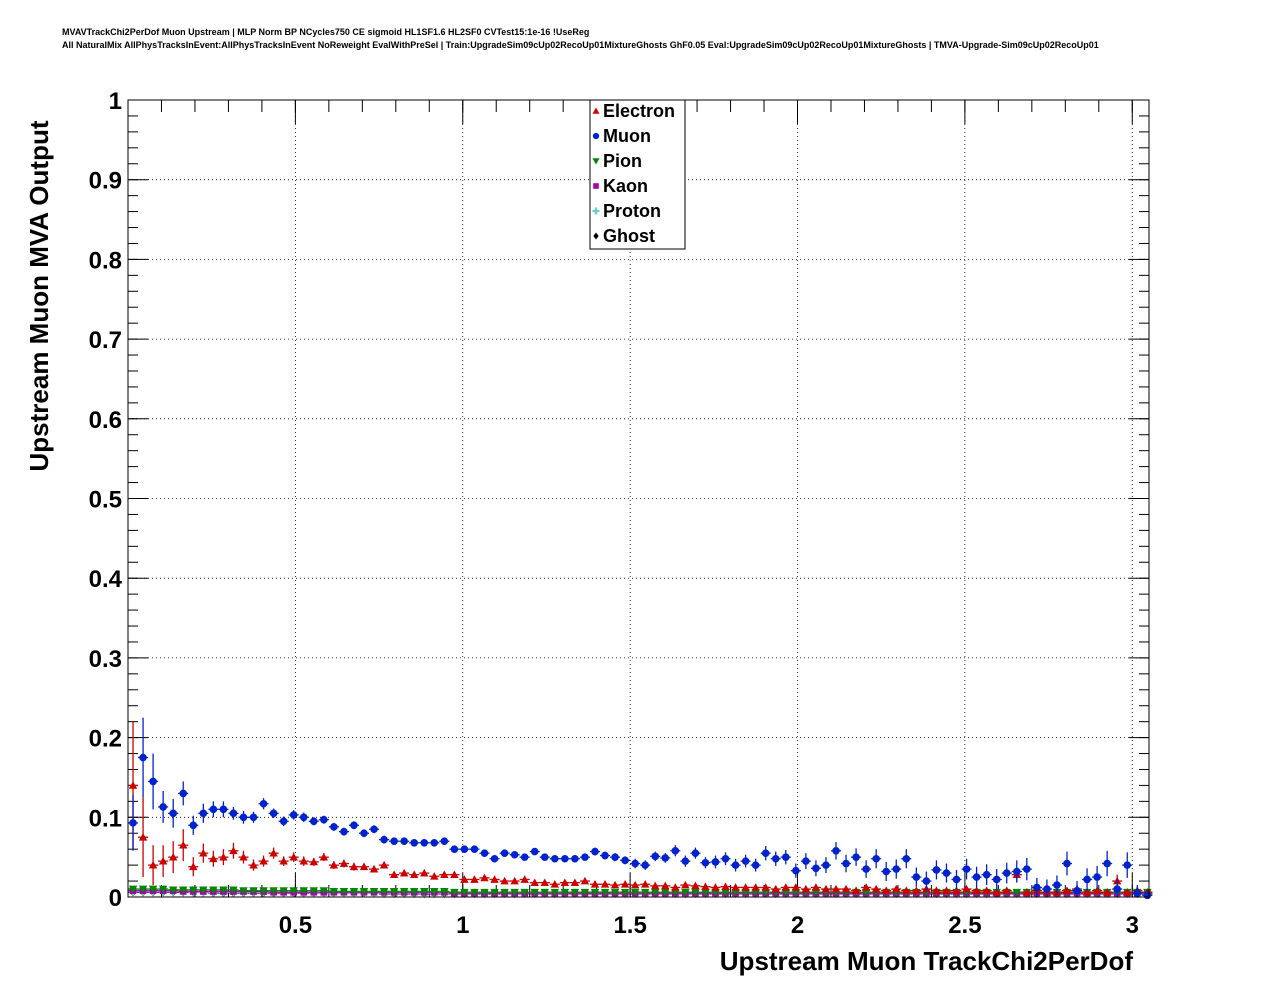 The height and width of the screenshot is (996, 1276). I want to click on legend-label-proton: Proton, so click(632, 211).